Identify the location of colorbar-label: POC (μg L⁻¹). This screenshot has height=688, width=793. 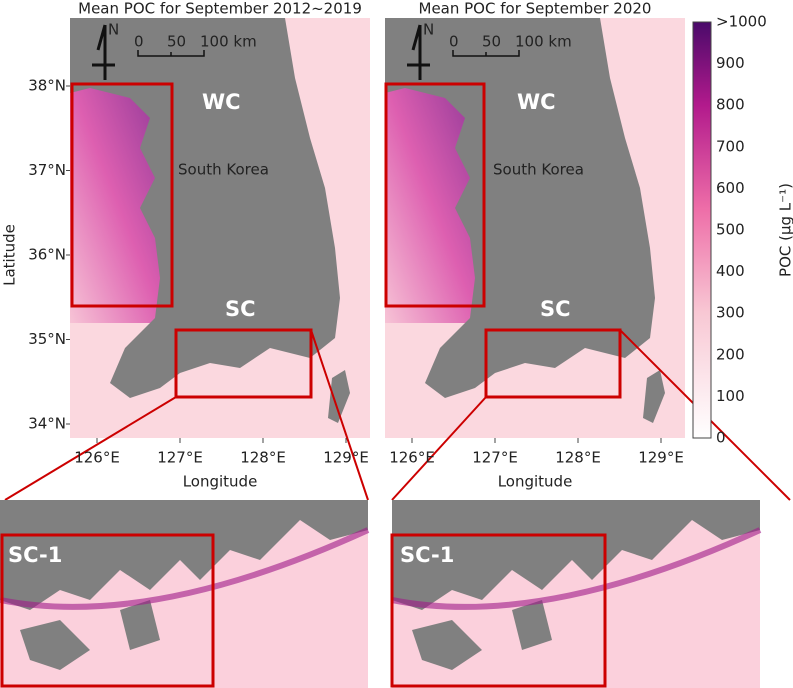
(785, 230).